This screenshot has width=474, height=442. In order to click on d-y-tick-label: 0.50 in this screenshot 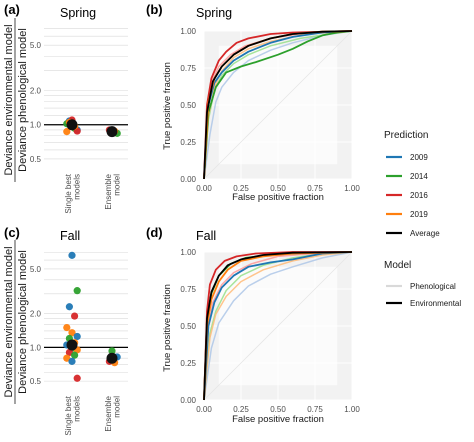, I will do `click(188, 326)`.